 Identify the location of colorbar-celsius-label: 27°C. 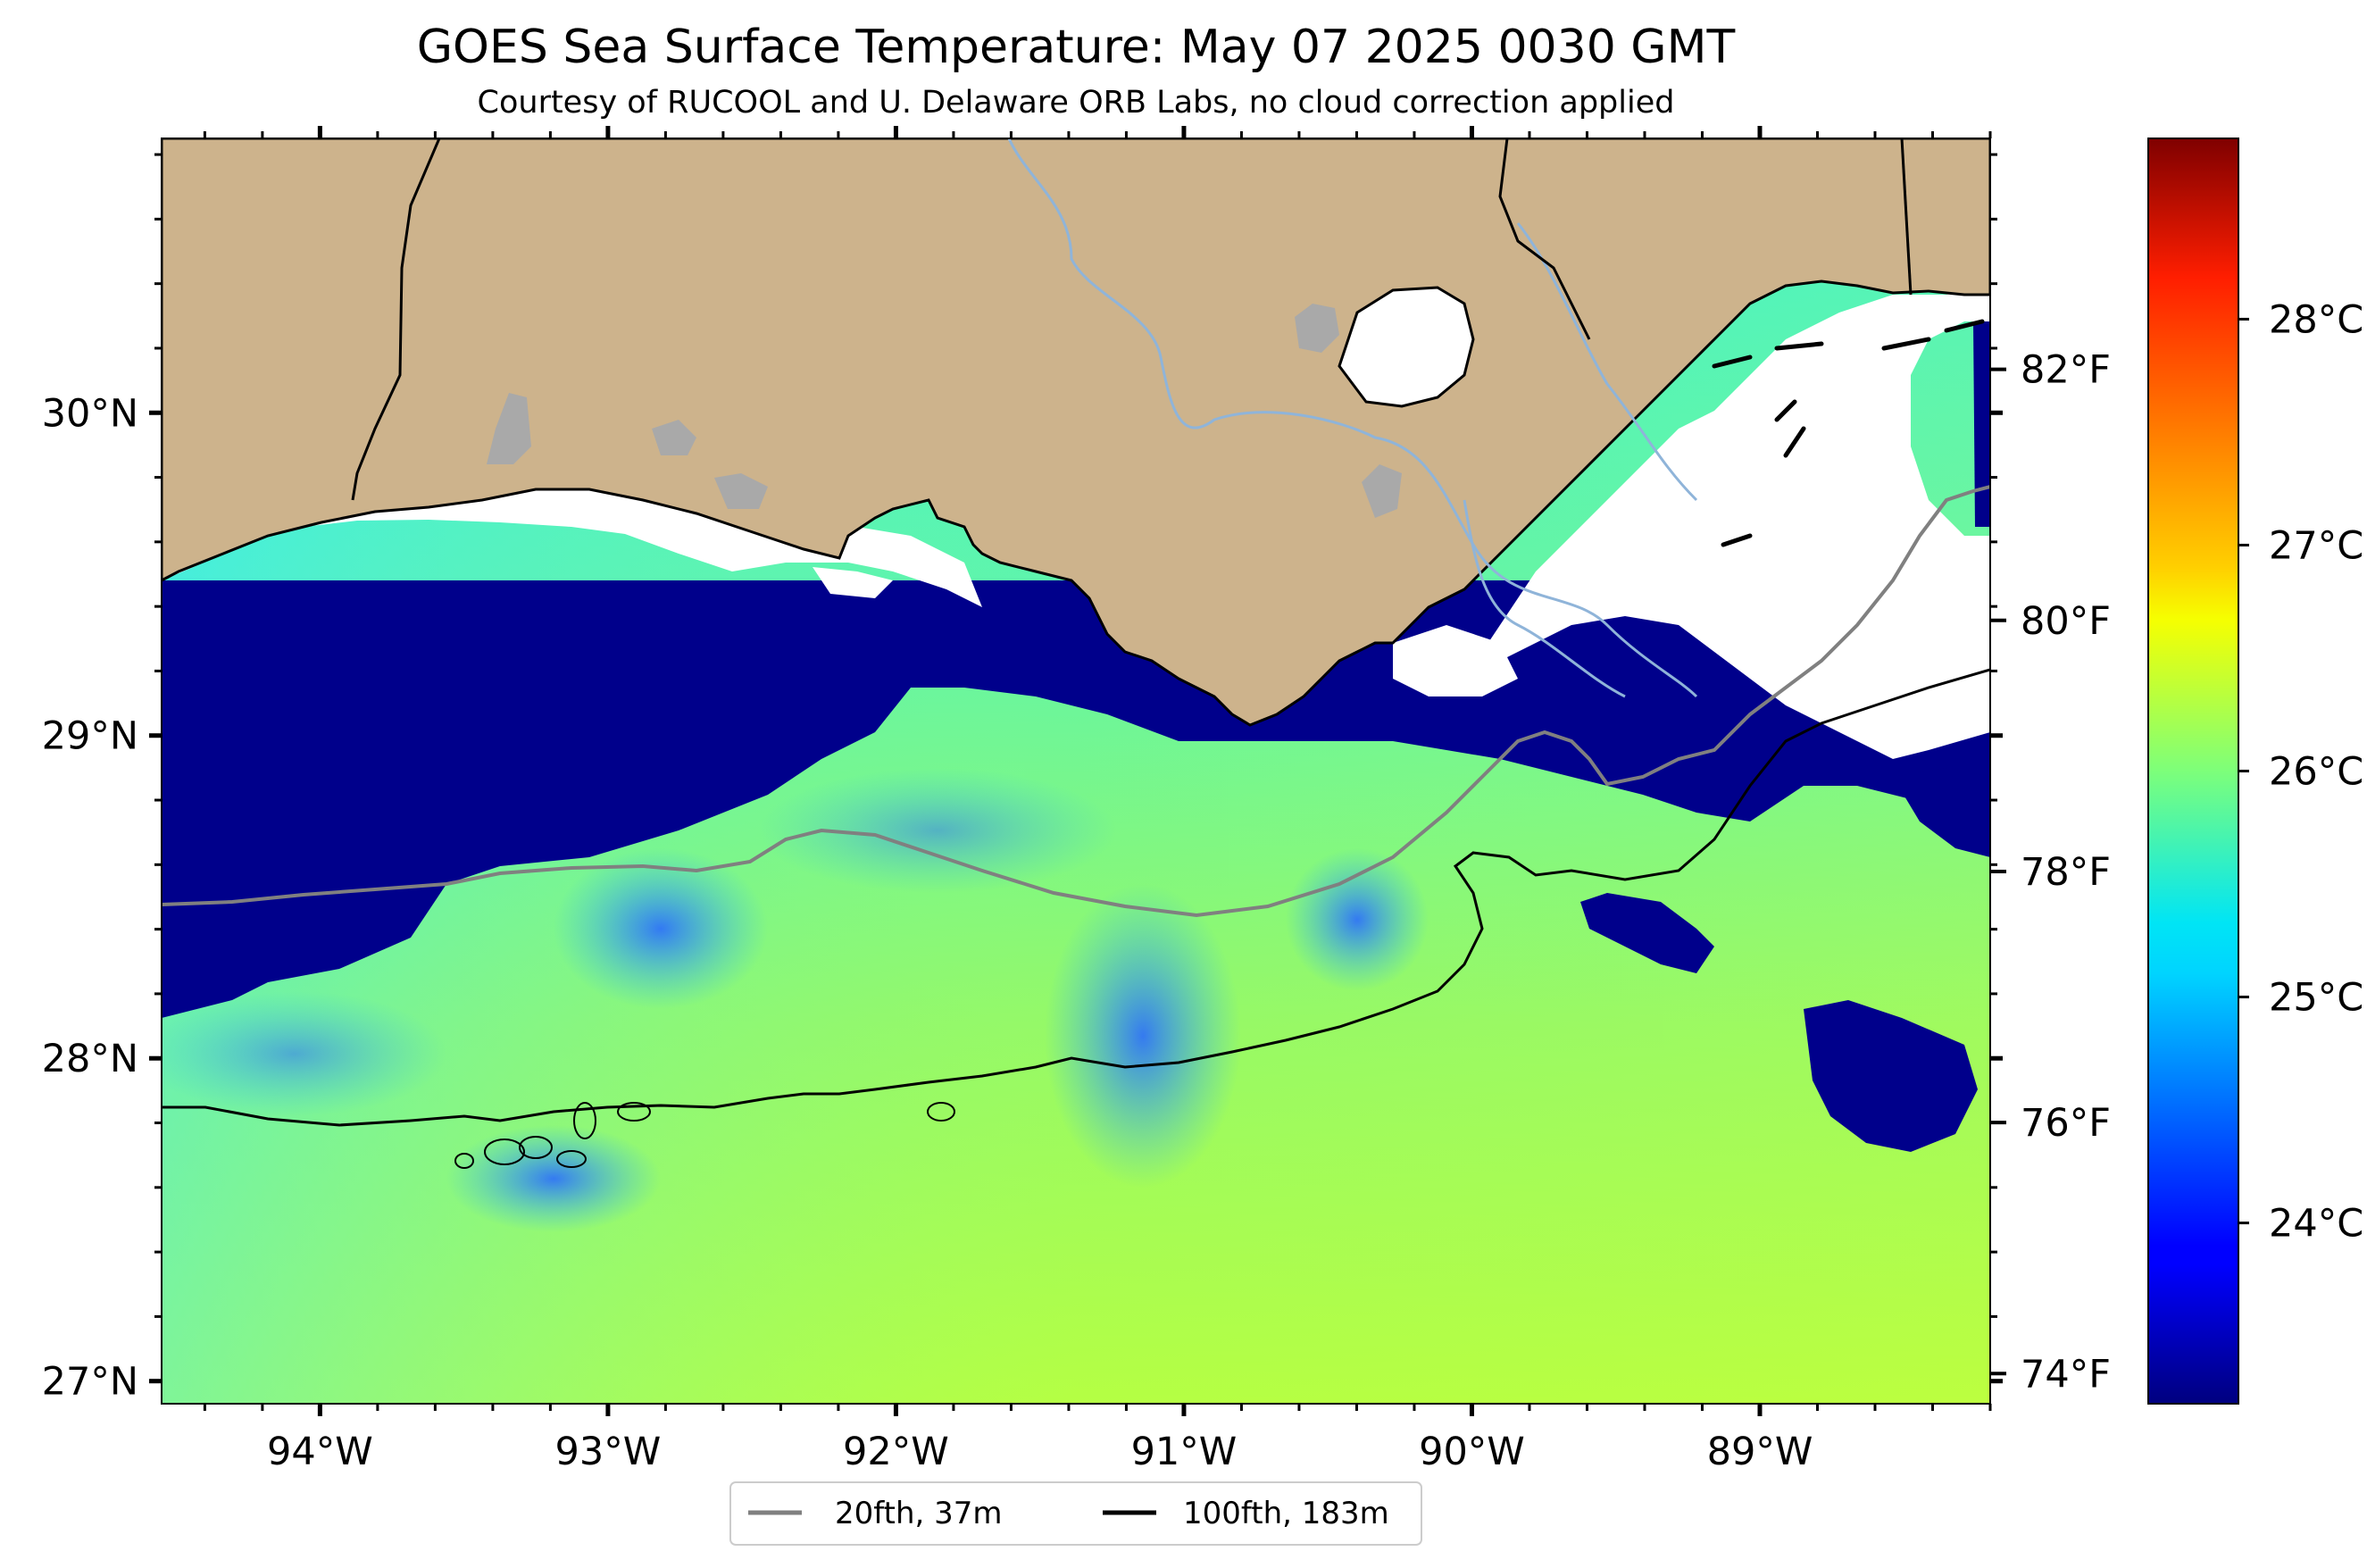
(2316, 545).